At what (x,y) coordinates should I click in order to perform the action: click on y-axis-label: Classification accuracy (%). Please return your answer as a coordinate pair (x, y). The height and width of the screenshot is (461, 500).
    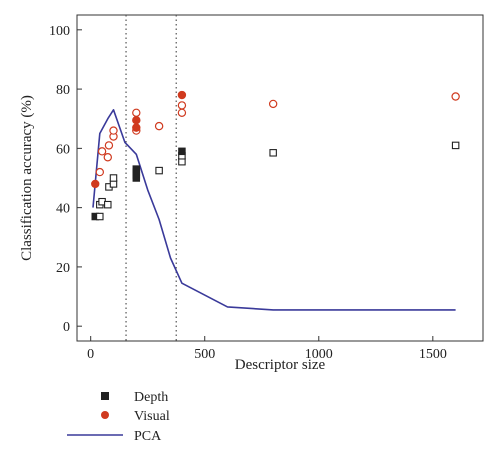
    Looking at the image, I should click on (27, 178).